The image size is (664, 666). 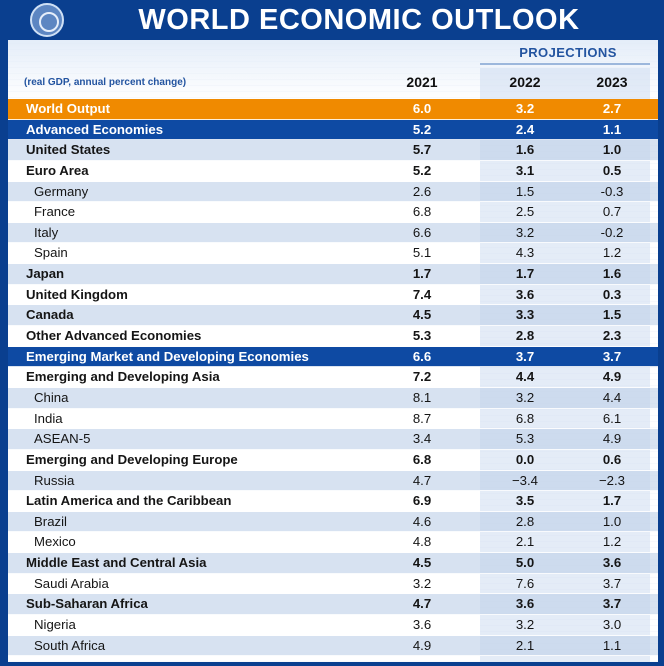 I want to click on table-row: Nigeria 3.6 3.2 3.0, so click(x=333, y=625).